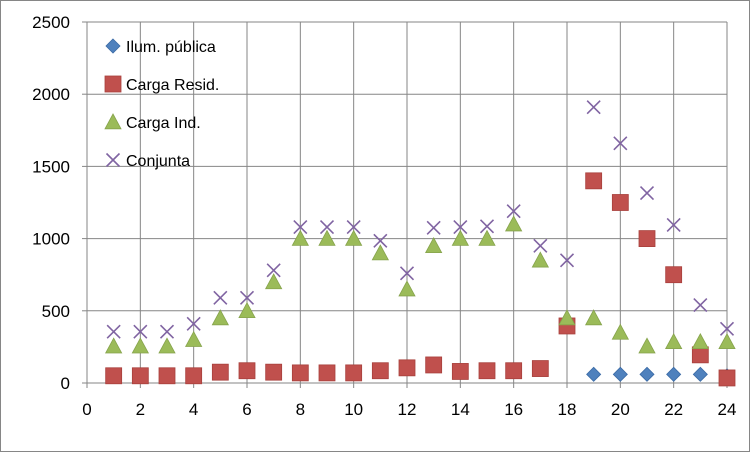 The image size is (750, 452). What do you see at coordinates (51, 22) in the screenshot?
I see `y-tick-label: 2500` at bounding box center [51, 22].